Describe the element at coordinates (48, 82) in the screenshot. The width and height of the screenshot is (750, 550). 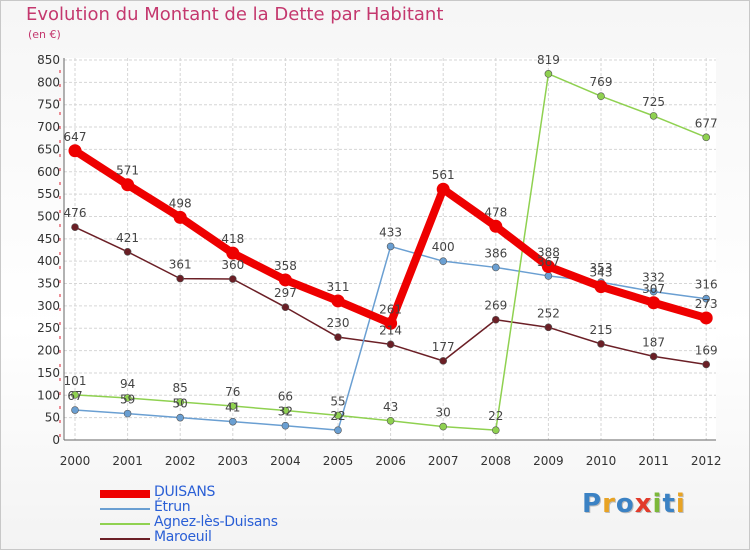
I see `y-tick-label: 800` at that location.